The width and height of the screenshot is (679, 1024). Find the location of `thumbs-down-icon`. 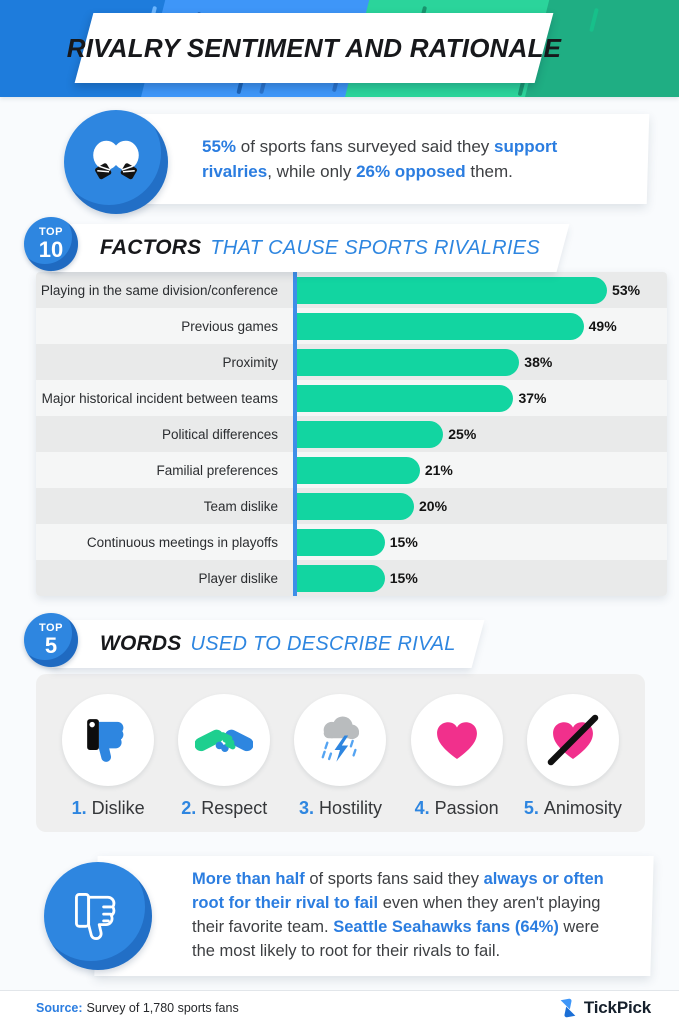

thumbs-down-icon is located at coordinates (105, 740).